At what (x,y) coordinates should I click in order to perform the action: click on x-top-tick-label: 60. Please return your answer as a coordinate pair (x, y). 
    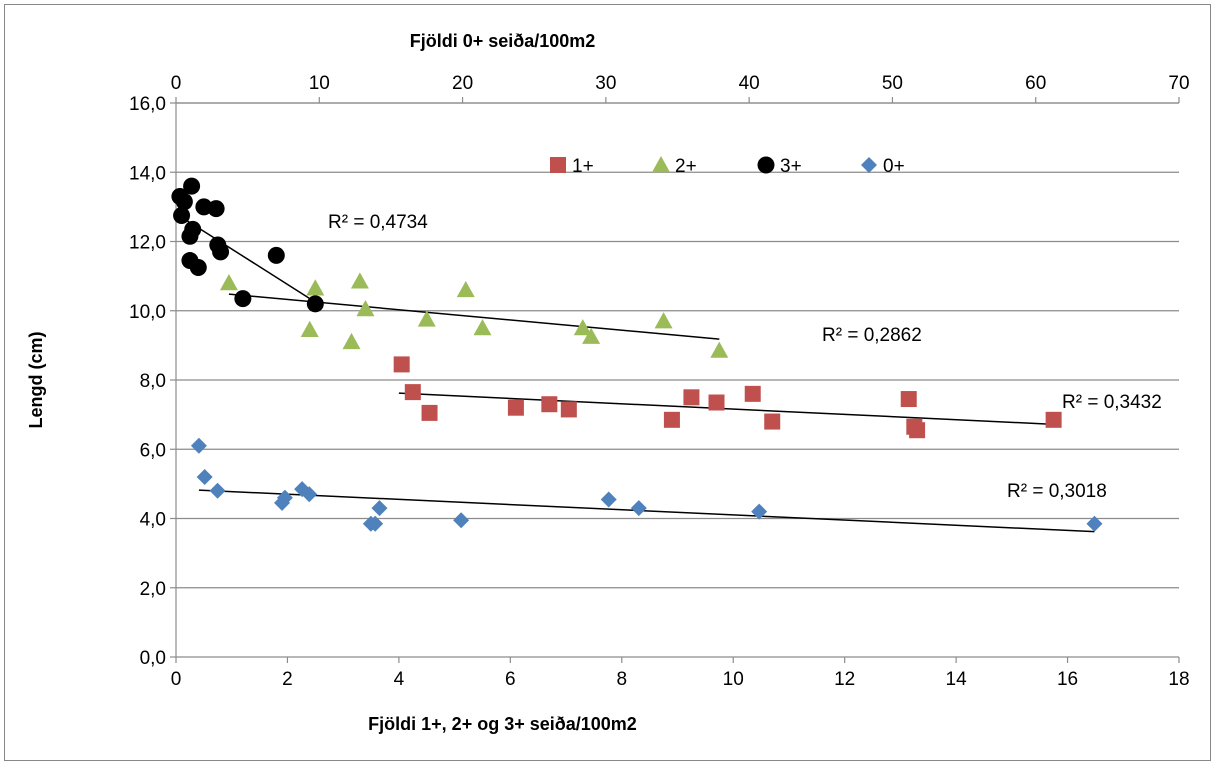
    Looking at the image, I should click on (1035, 83).